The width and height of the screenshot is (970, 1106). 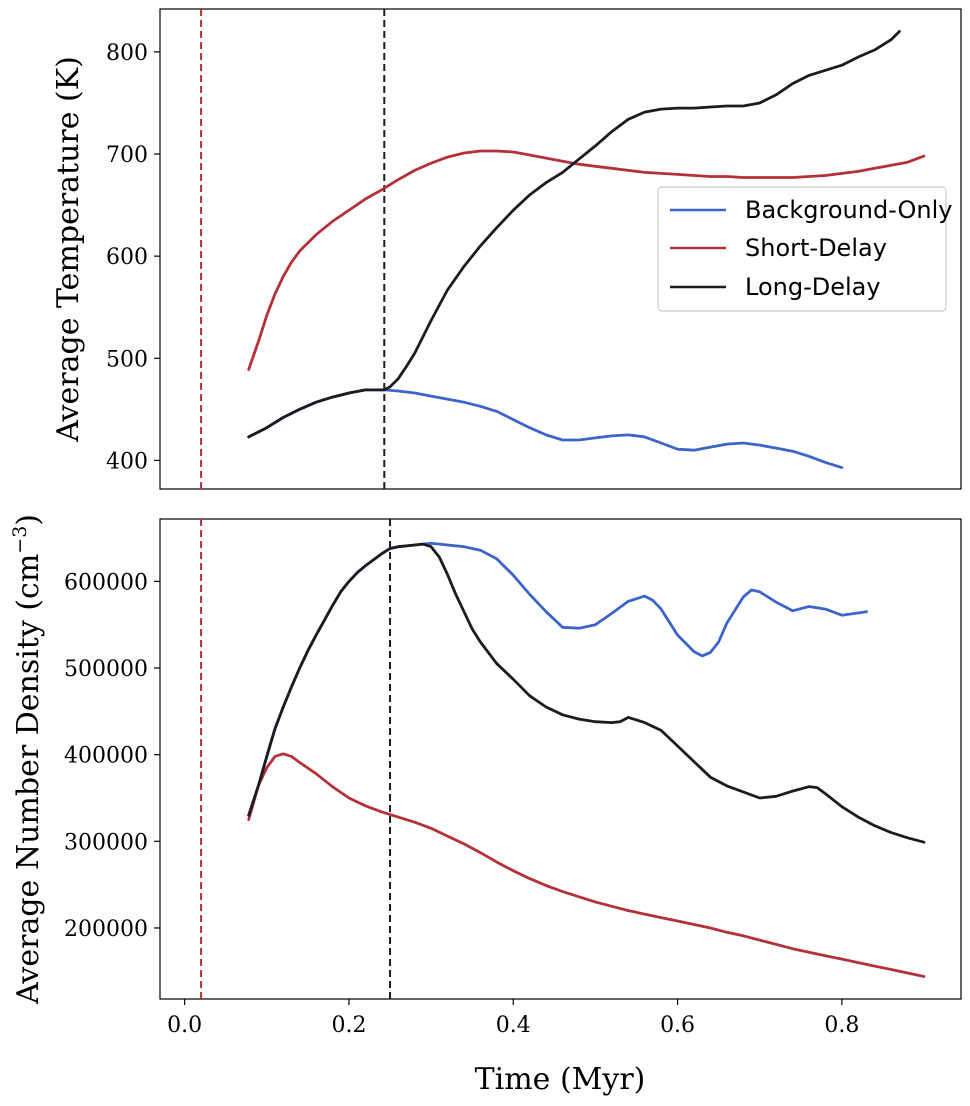 I want to click on density-x-ticks: 0.0 0.2 0.4 0.6 0.8, so click(x=513, y=1018).